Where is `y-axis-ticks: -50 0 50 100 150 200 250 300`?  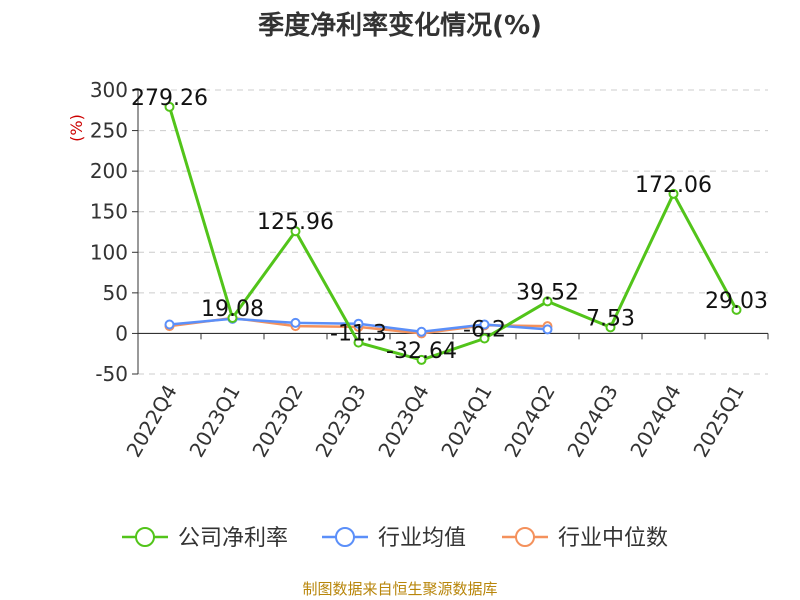 y-axis-ticks: -50 0 50 100 150 200 250 300 is located at coordinates (114, 232).